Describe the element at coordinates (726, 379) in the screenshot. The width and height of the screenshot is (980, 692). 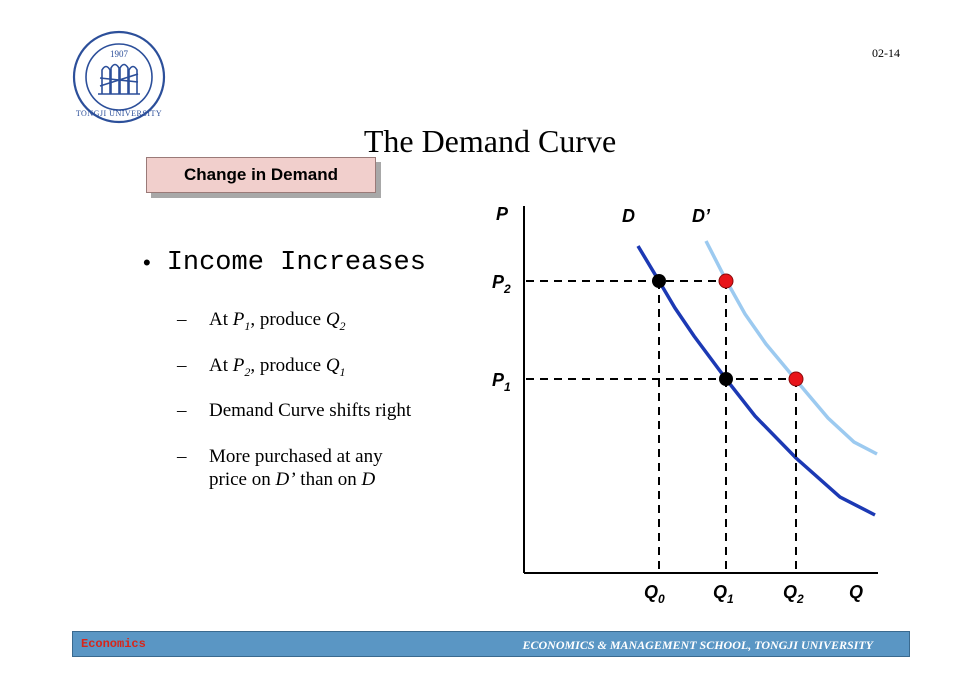
I see `point-p1-q1` at that location.